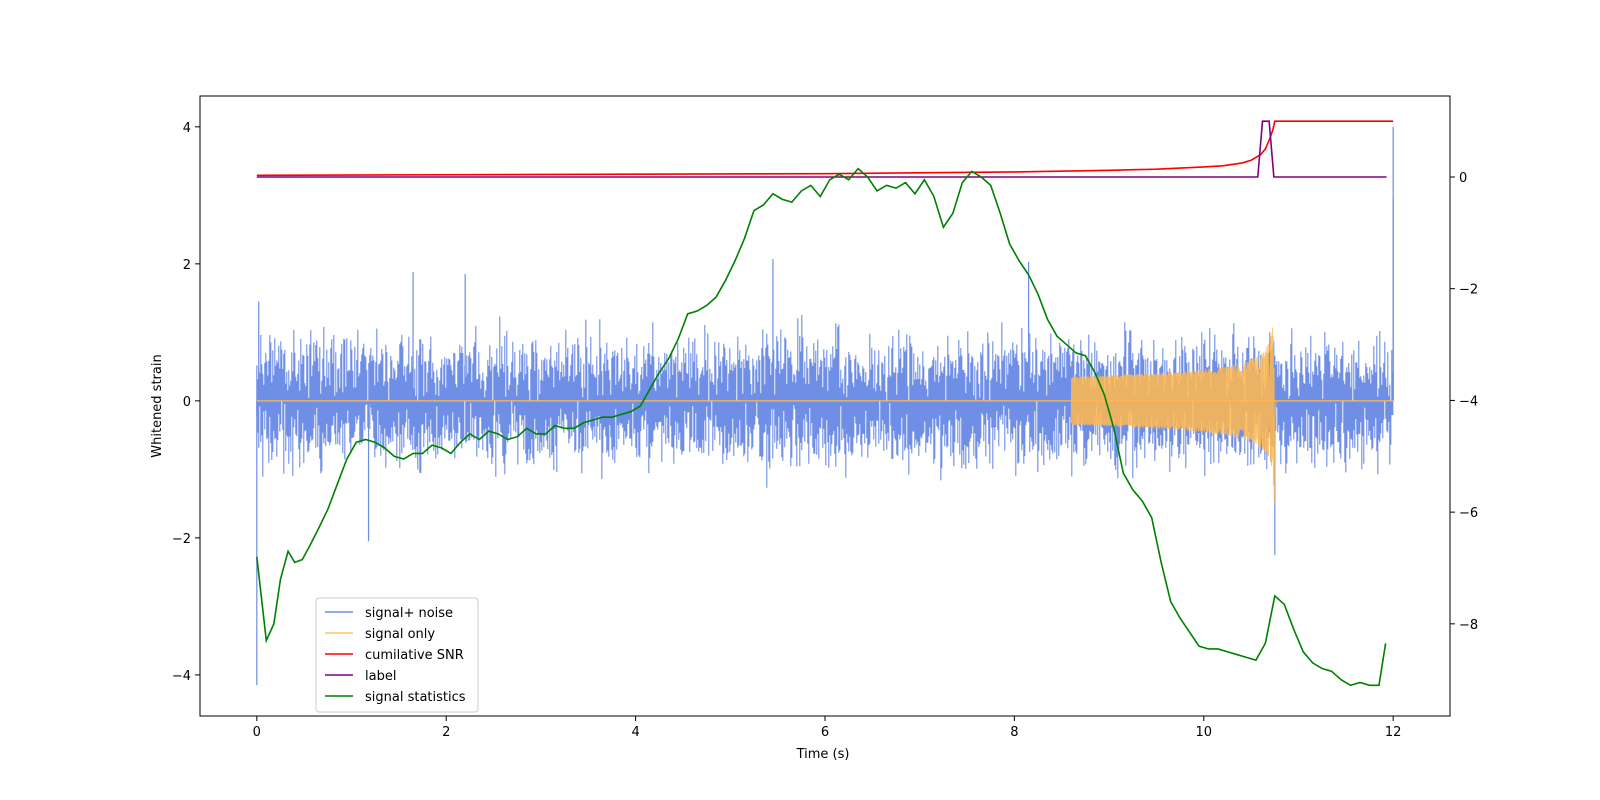 The image size is (1600, 800). What do you see at coordinates (181, 676) in the screenshot?
I see `y-tick-label: −4` at bounding box center [181, 676].